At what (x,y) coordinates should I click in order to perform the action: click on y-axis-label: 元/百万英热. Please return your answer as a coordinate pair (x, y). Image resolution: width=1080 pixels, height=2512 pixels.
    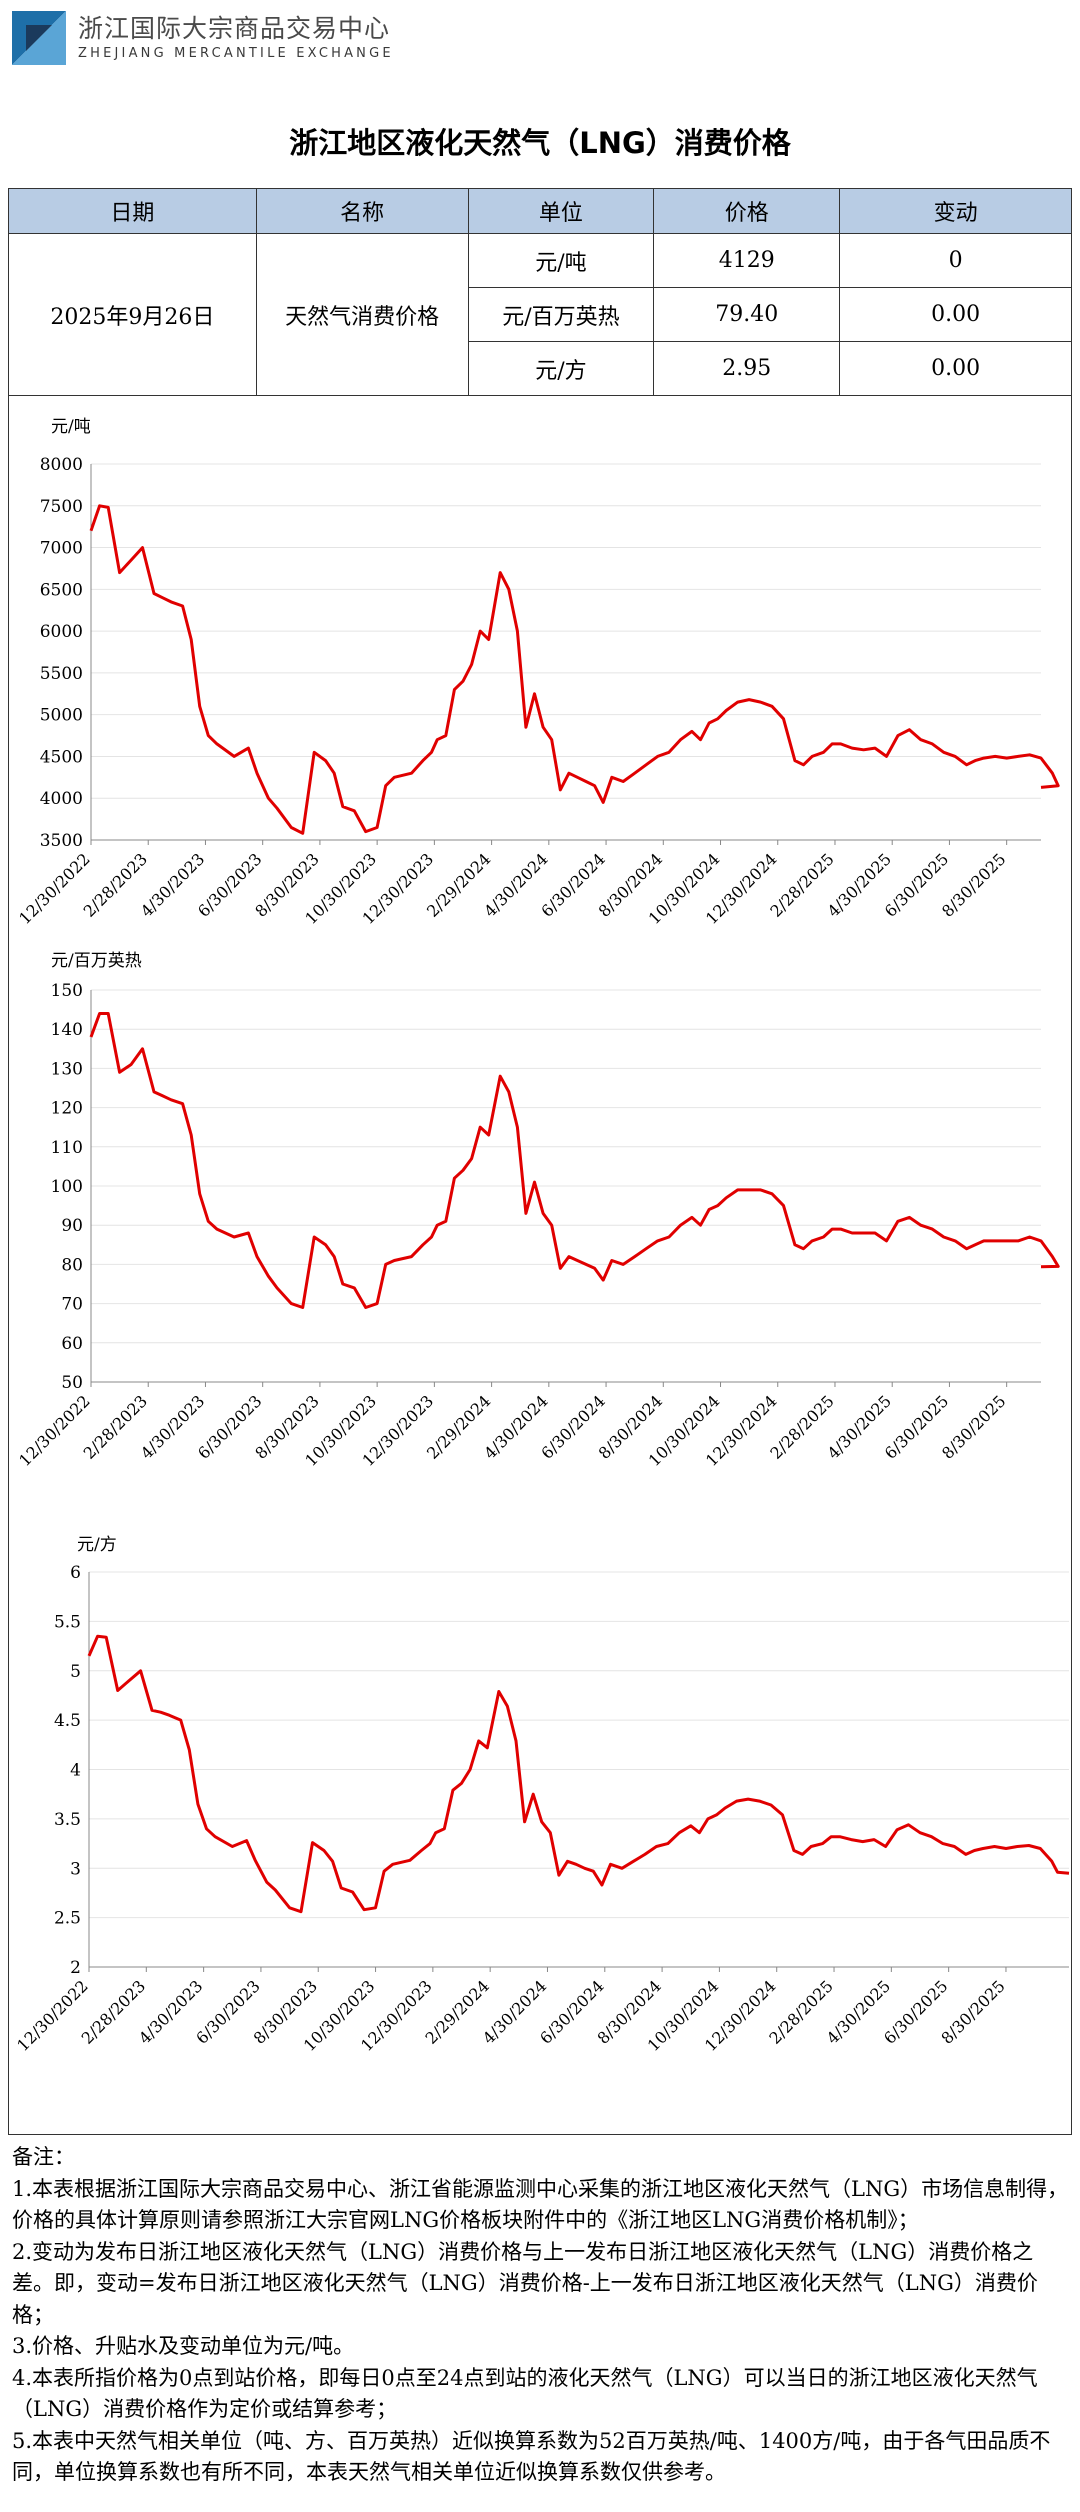
    Looking at the image, I should click on (96, 961).